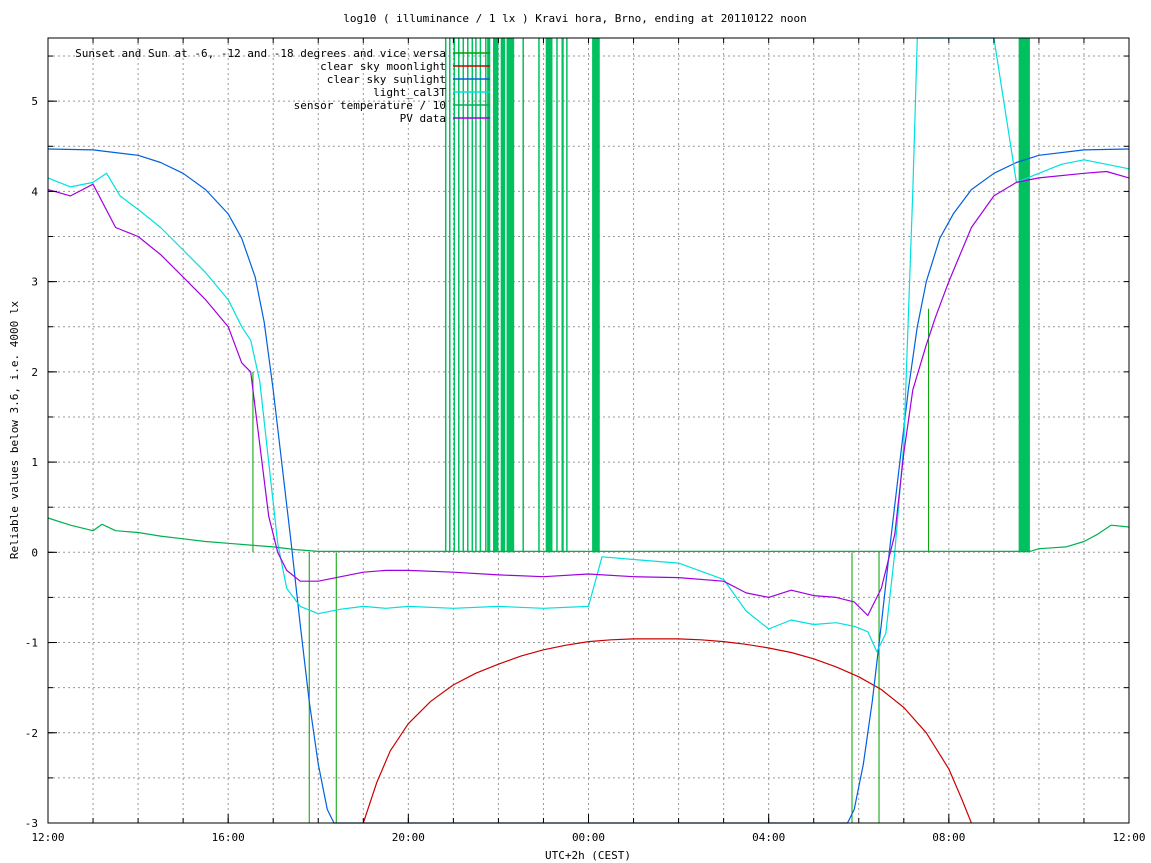  What do you see at coordinates (370, 105) in the screenshot?
I see `legend-label: sensor temperature / 10` at bounding box center [370, 105].